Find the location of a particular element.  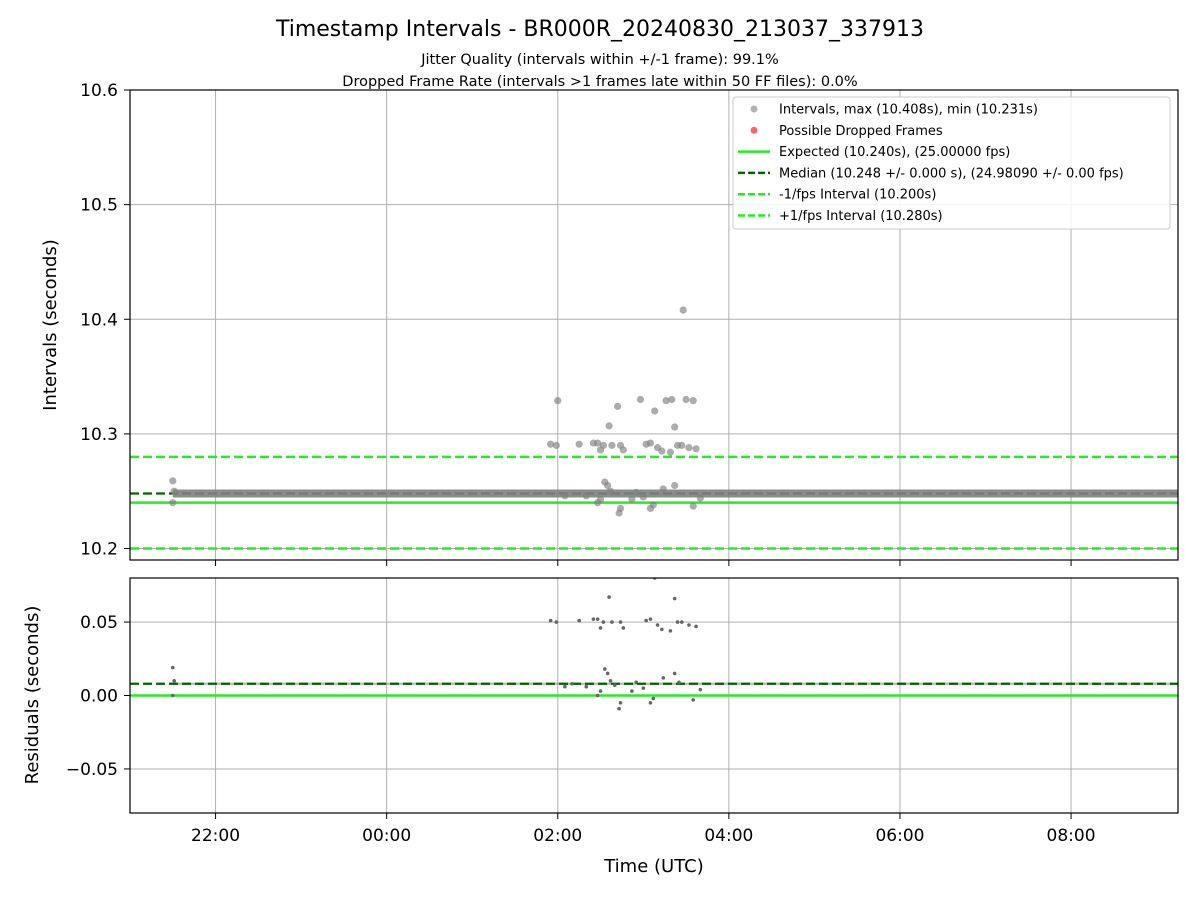

y-tick-label: 10.6 is located at coordinates (99, 91).